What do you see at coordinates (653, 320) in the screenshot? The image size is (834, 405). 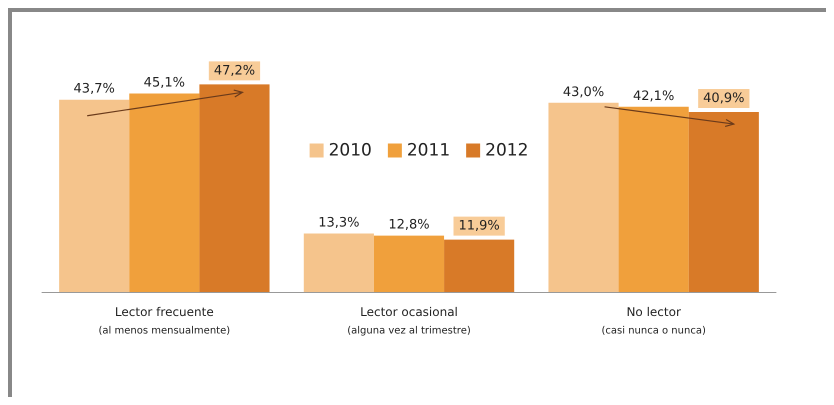 I see `x-tick-label: No lector (casi nunca o nunca)` at bounding box center [653, 320].